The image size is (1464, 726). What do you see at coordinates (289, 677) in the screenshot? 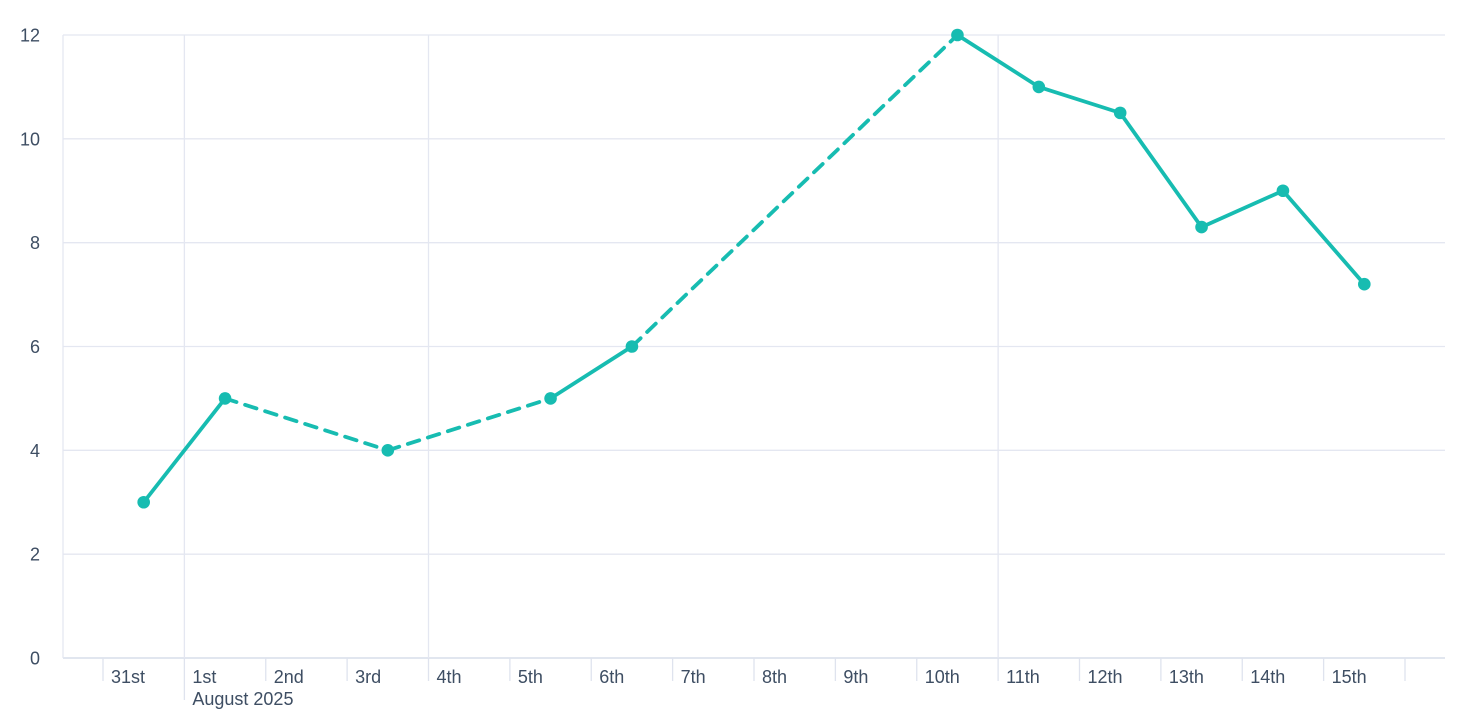
I see `x-axis-tick-label: 2nd` at bounding box center [289, 677].